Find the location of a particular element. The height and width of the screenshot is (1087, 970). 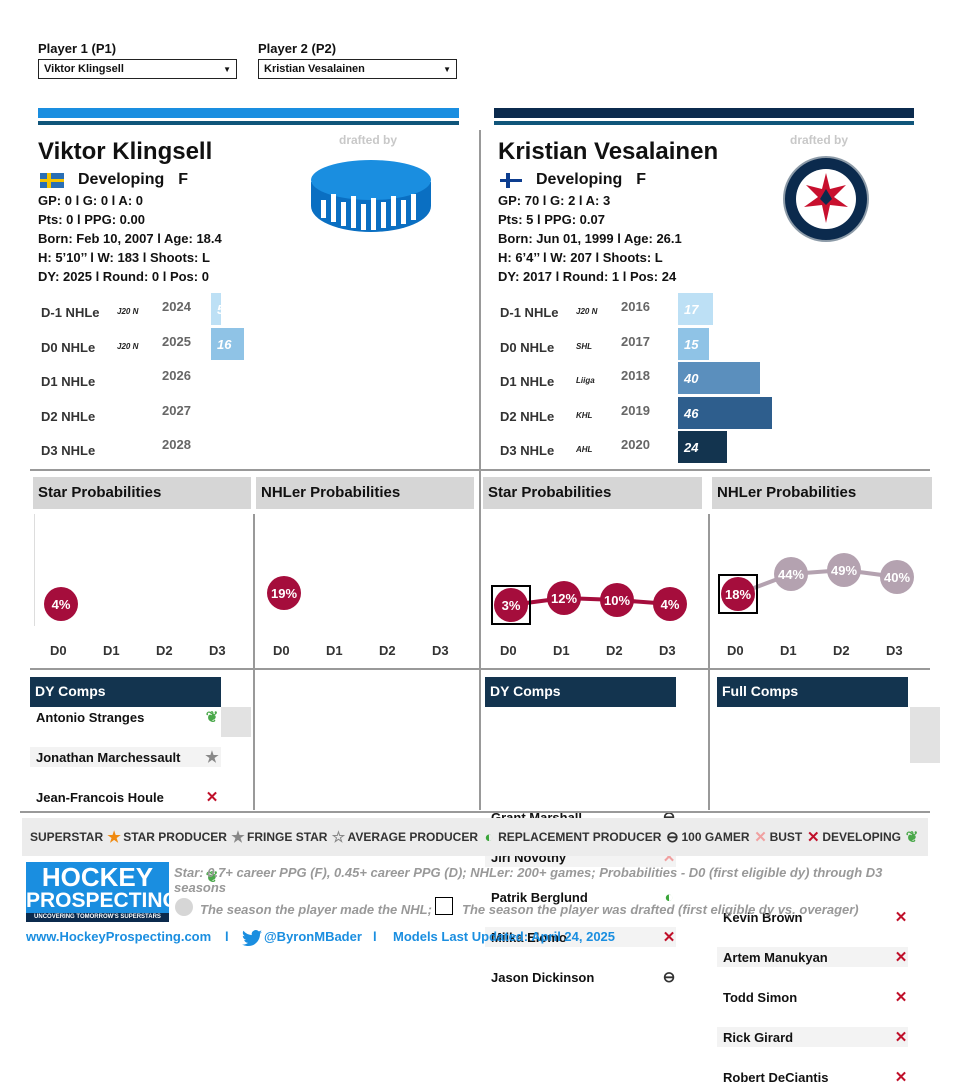

comp-row: Artem Manukyan ✕ is located at coordinates (812, 957).